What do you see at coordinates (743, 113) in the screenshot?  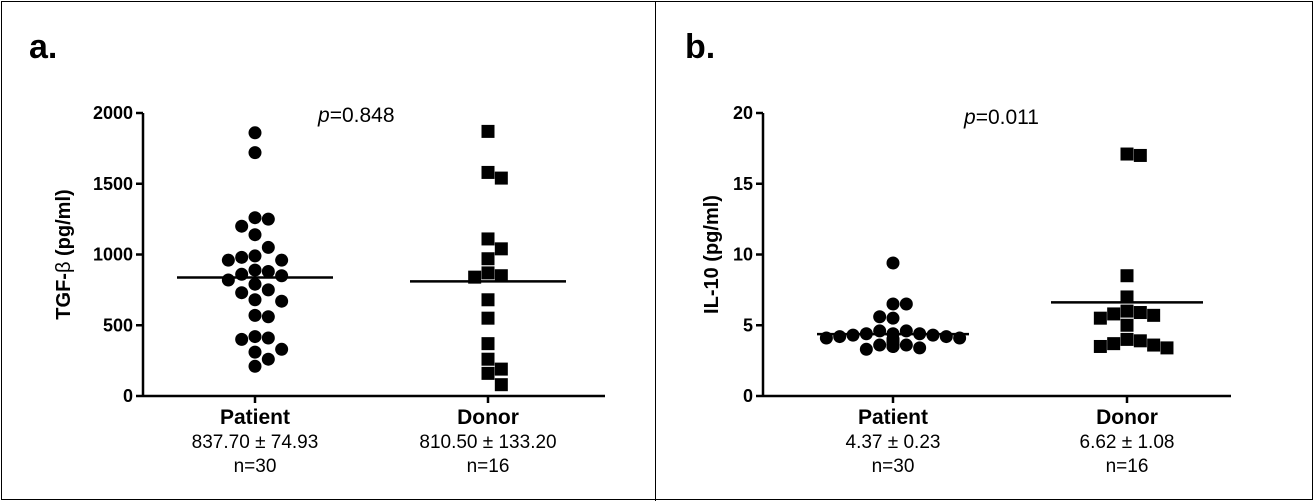 I see `y-tick-label: 20` at bounding box center [743, 113].